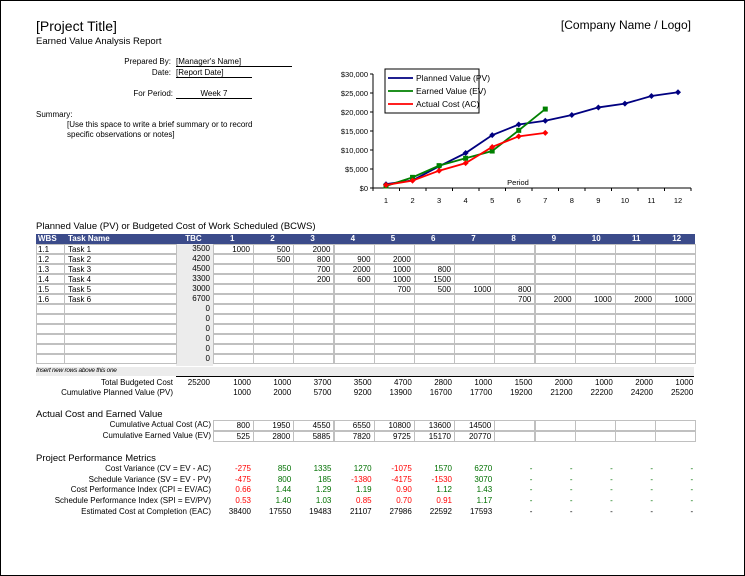 The width and height of the screenshot is (745, 576). I want to click on ac-ev-cell: 13600, so click(434, 425).